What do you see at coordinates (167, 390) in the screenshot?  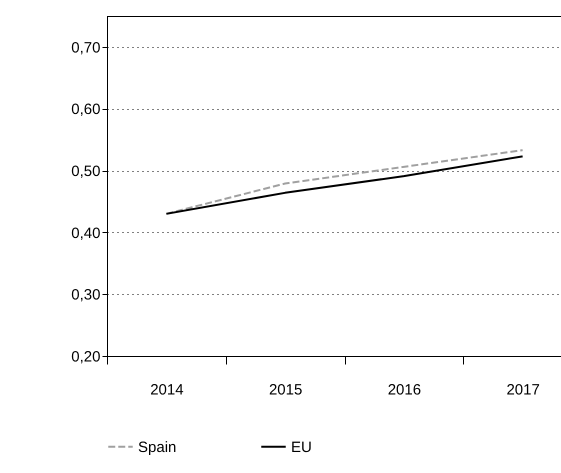 I see `x-tick-label: 2014` at bounding box center [167, 390].